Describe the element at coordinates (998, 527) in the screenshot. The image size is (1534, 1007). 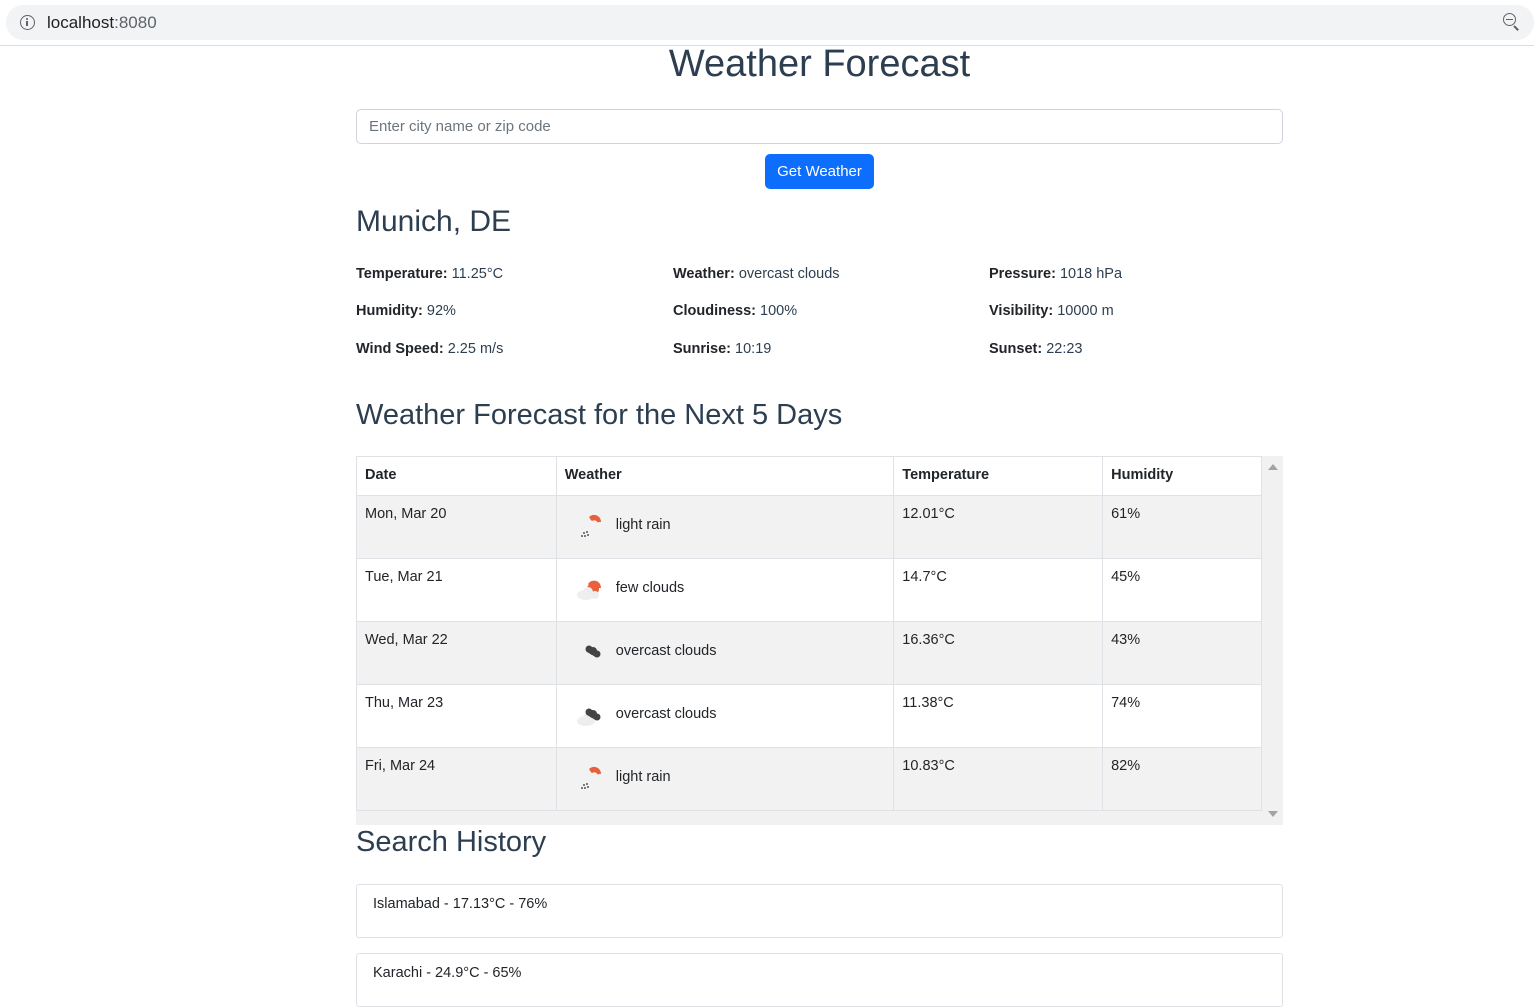
I see `cell-temperature: 12.01°C` at that location.